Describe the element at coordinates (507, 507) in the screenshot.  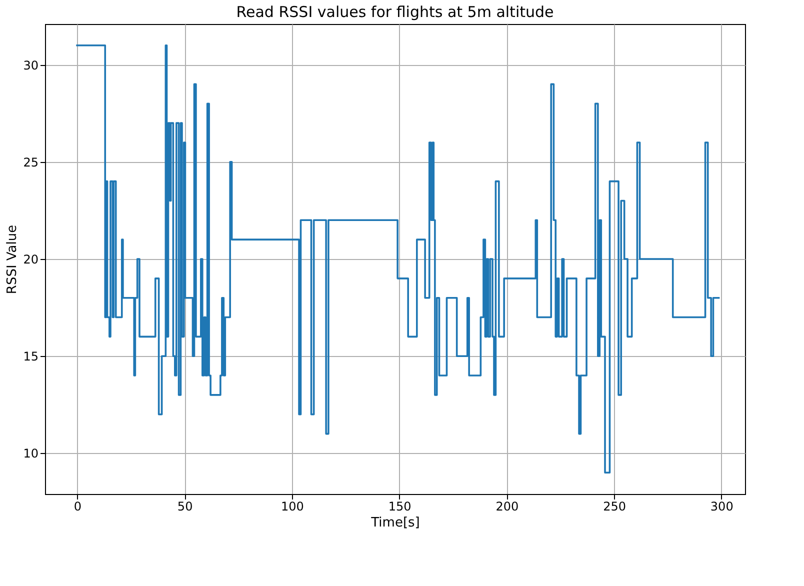
I see `x-tick-label: 200` at that location.